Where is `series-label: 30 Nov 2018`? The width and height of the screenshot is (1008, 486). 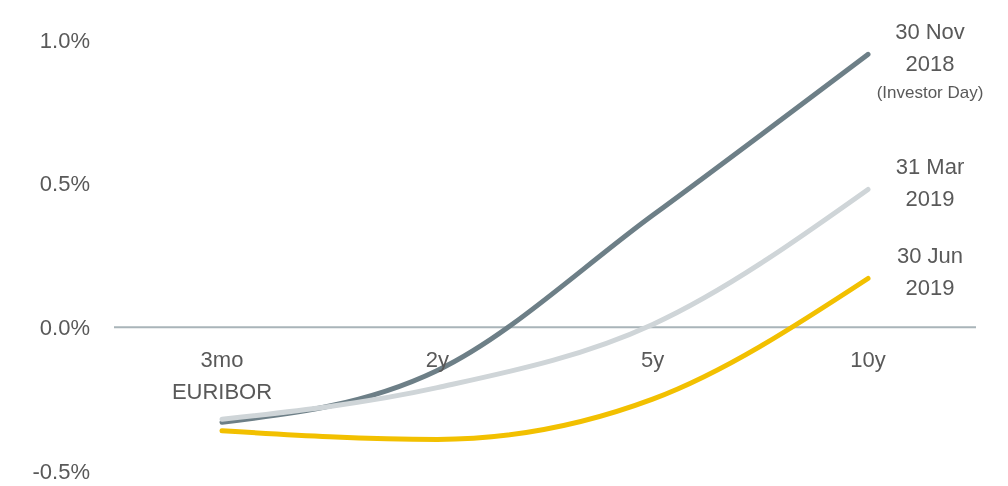
series-label: 30 Nov 2018 is located at coordinates (930, 48).